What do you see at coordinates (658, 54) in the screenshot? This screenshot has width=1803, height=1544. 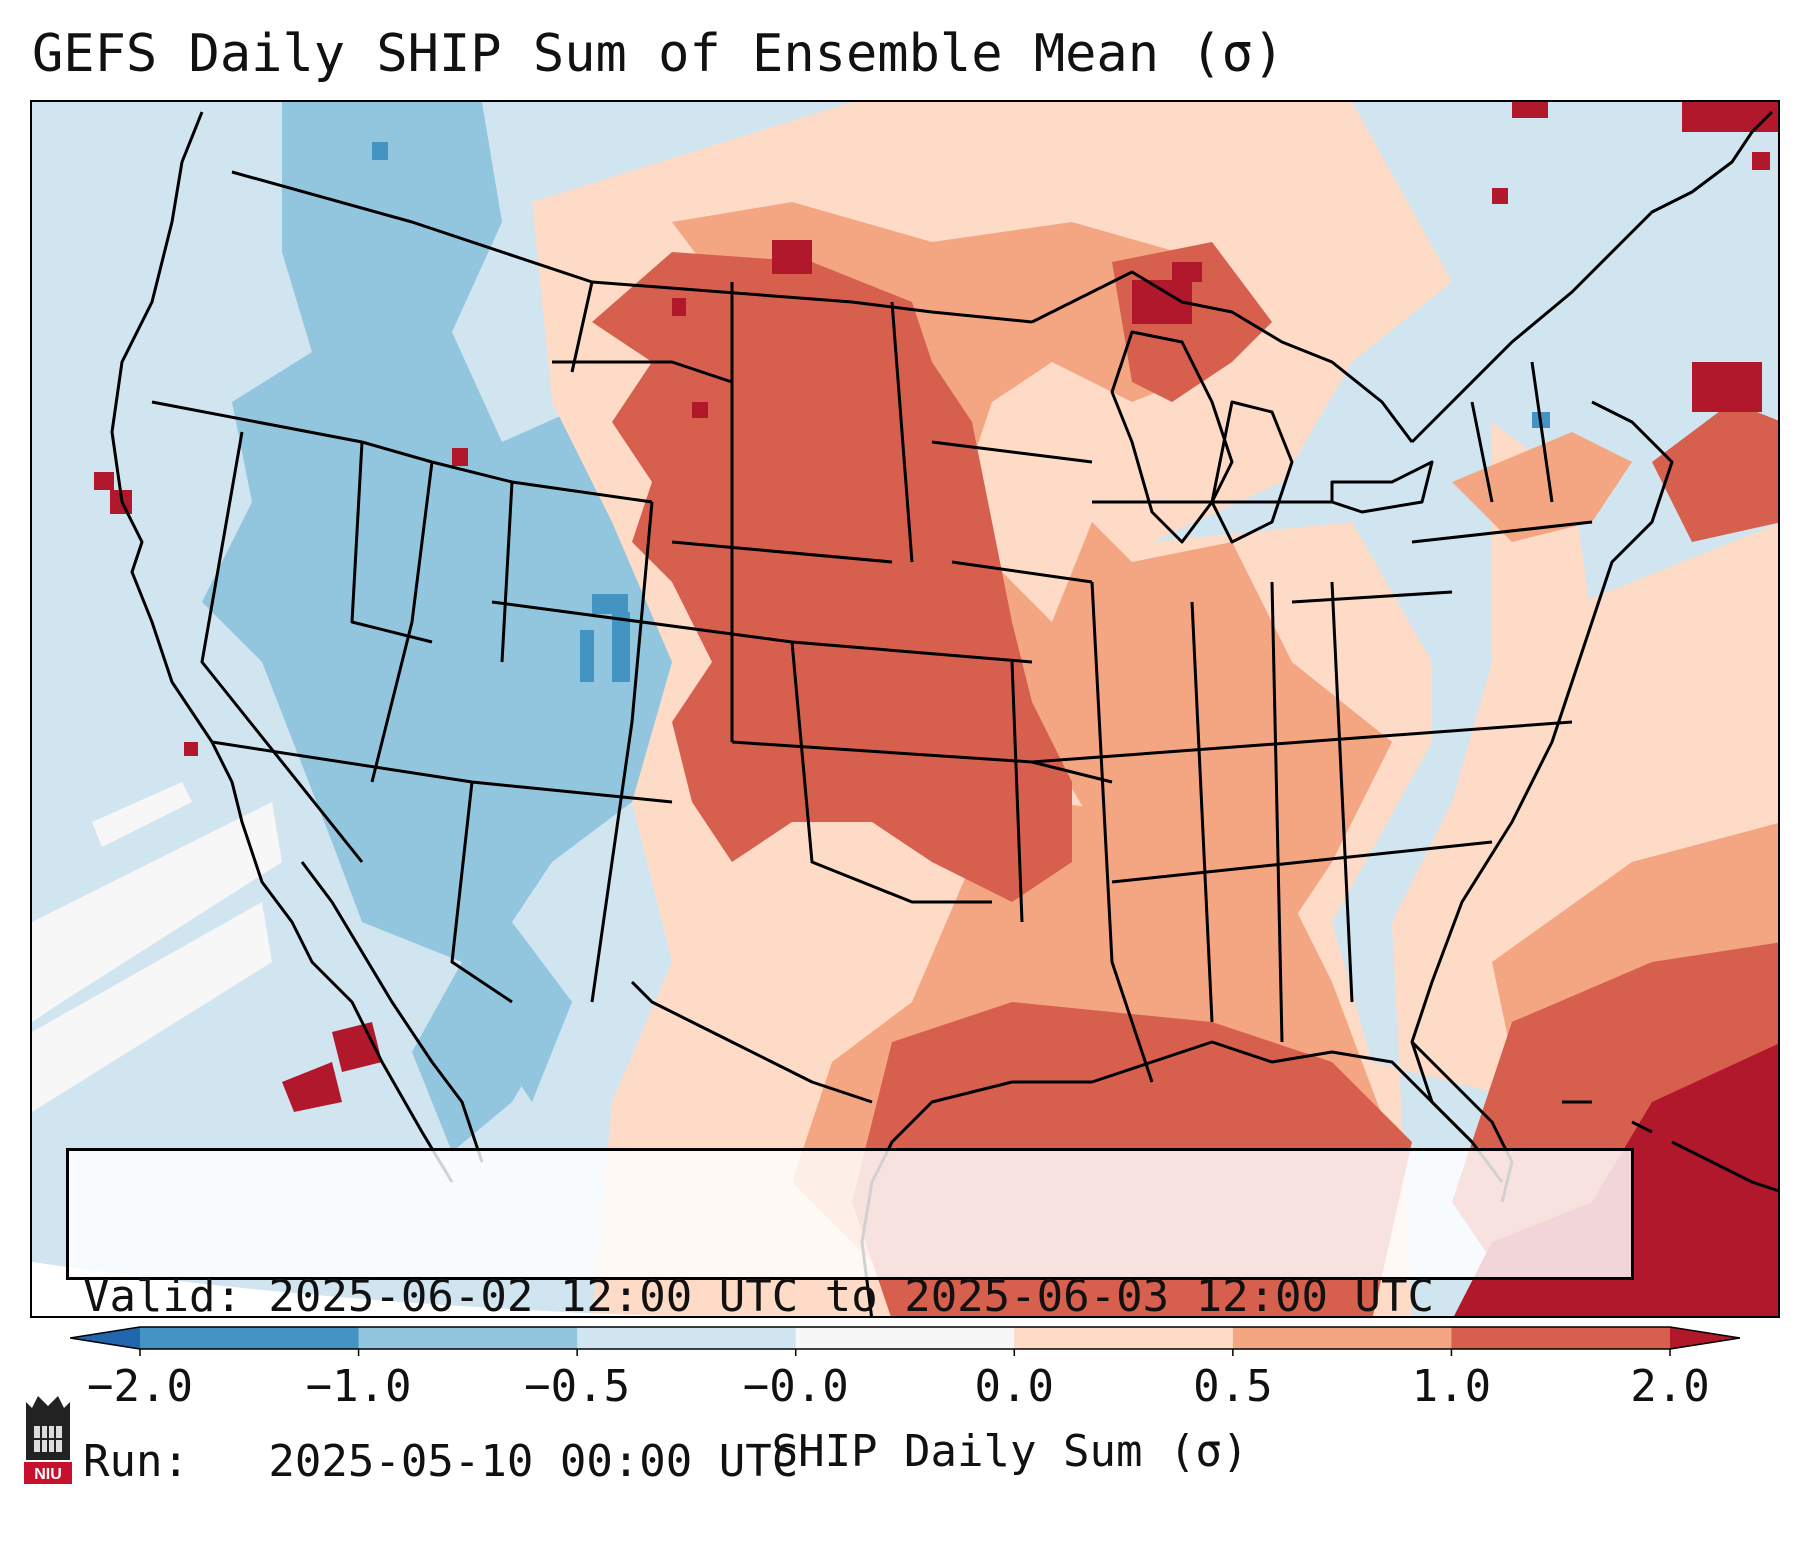 I see `map-title: GEFS Daily SHIP Sum of Ensemble Mean (σ)` at bounding box center [658, 54].